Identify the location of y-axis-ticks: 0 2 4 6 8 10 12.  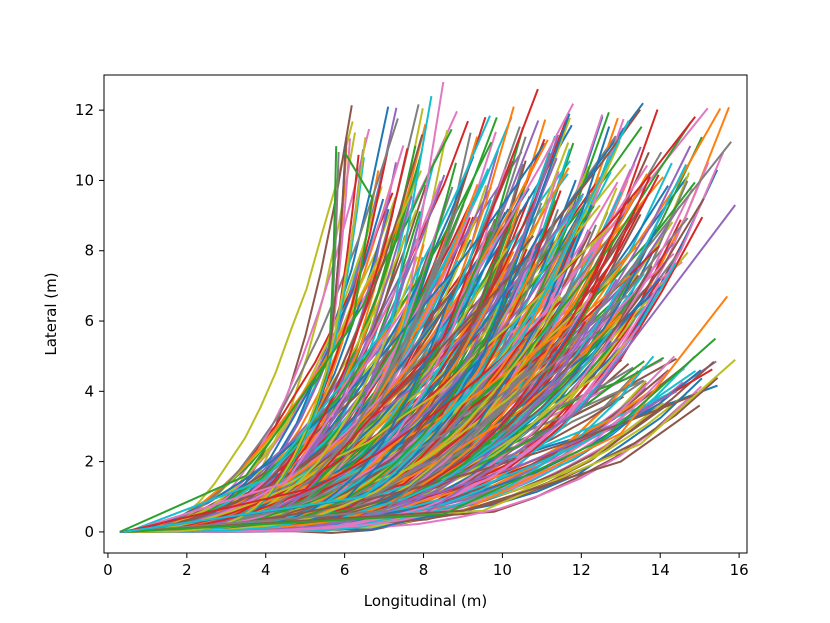
(89, 321).